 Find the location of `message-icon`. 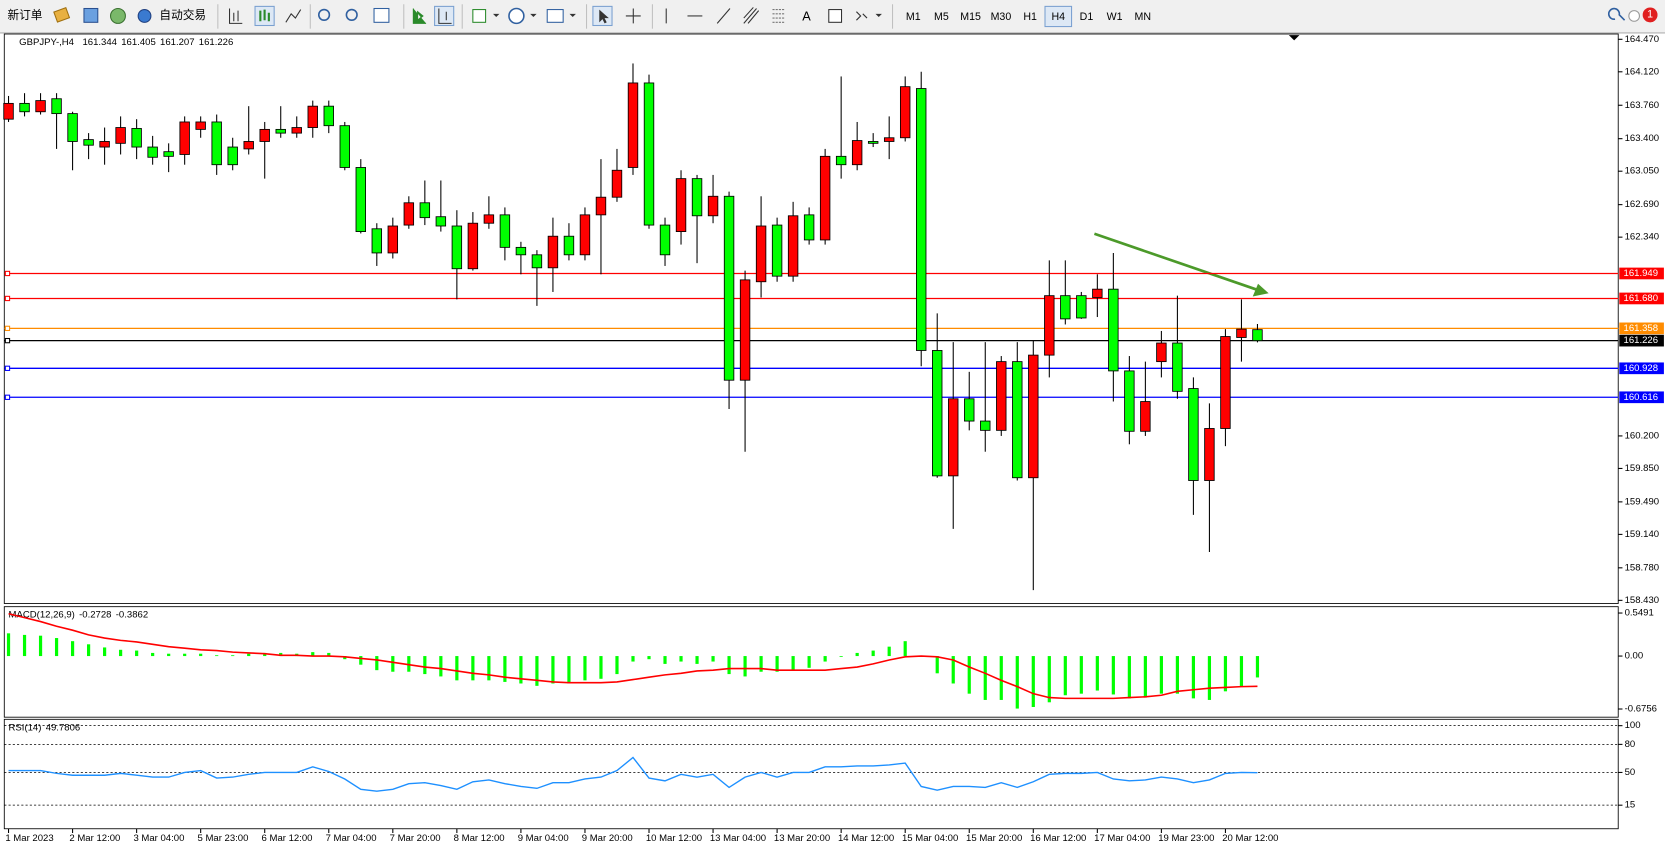

message-icon is located at coordinates (1634, 16).